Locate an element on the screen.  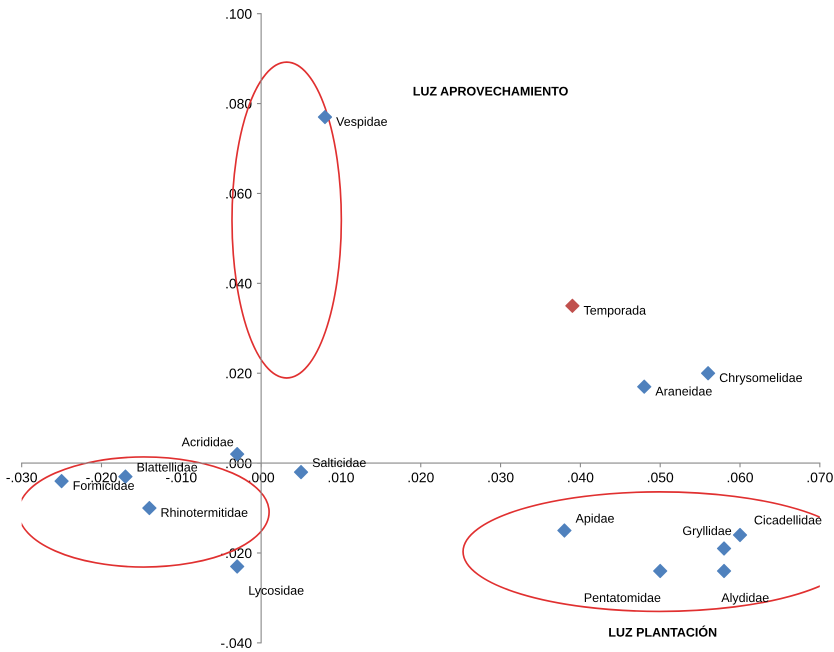
x-tick-label: .050 is located at coordinates (661, 477).